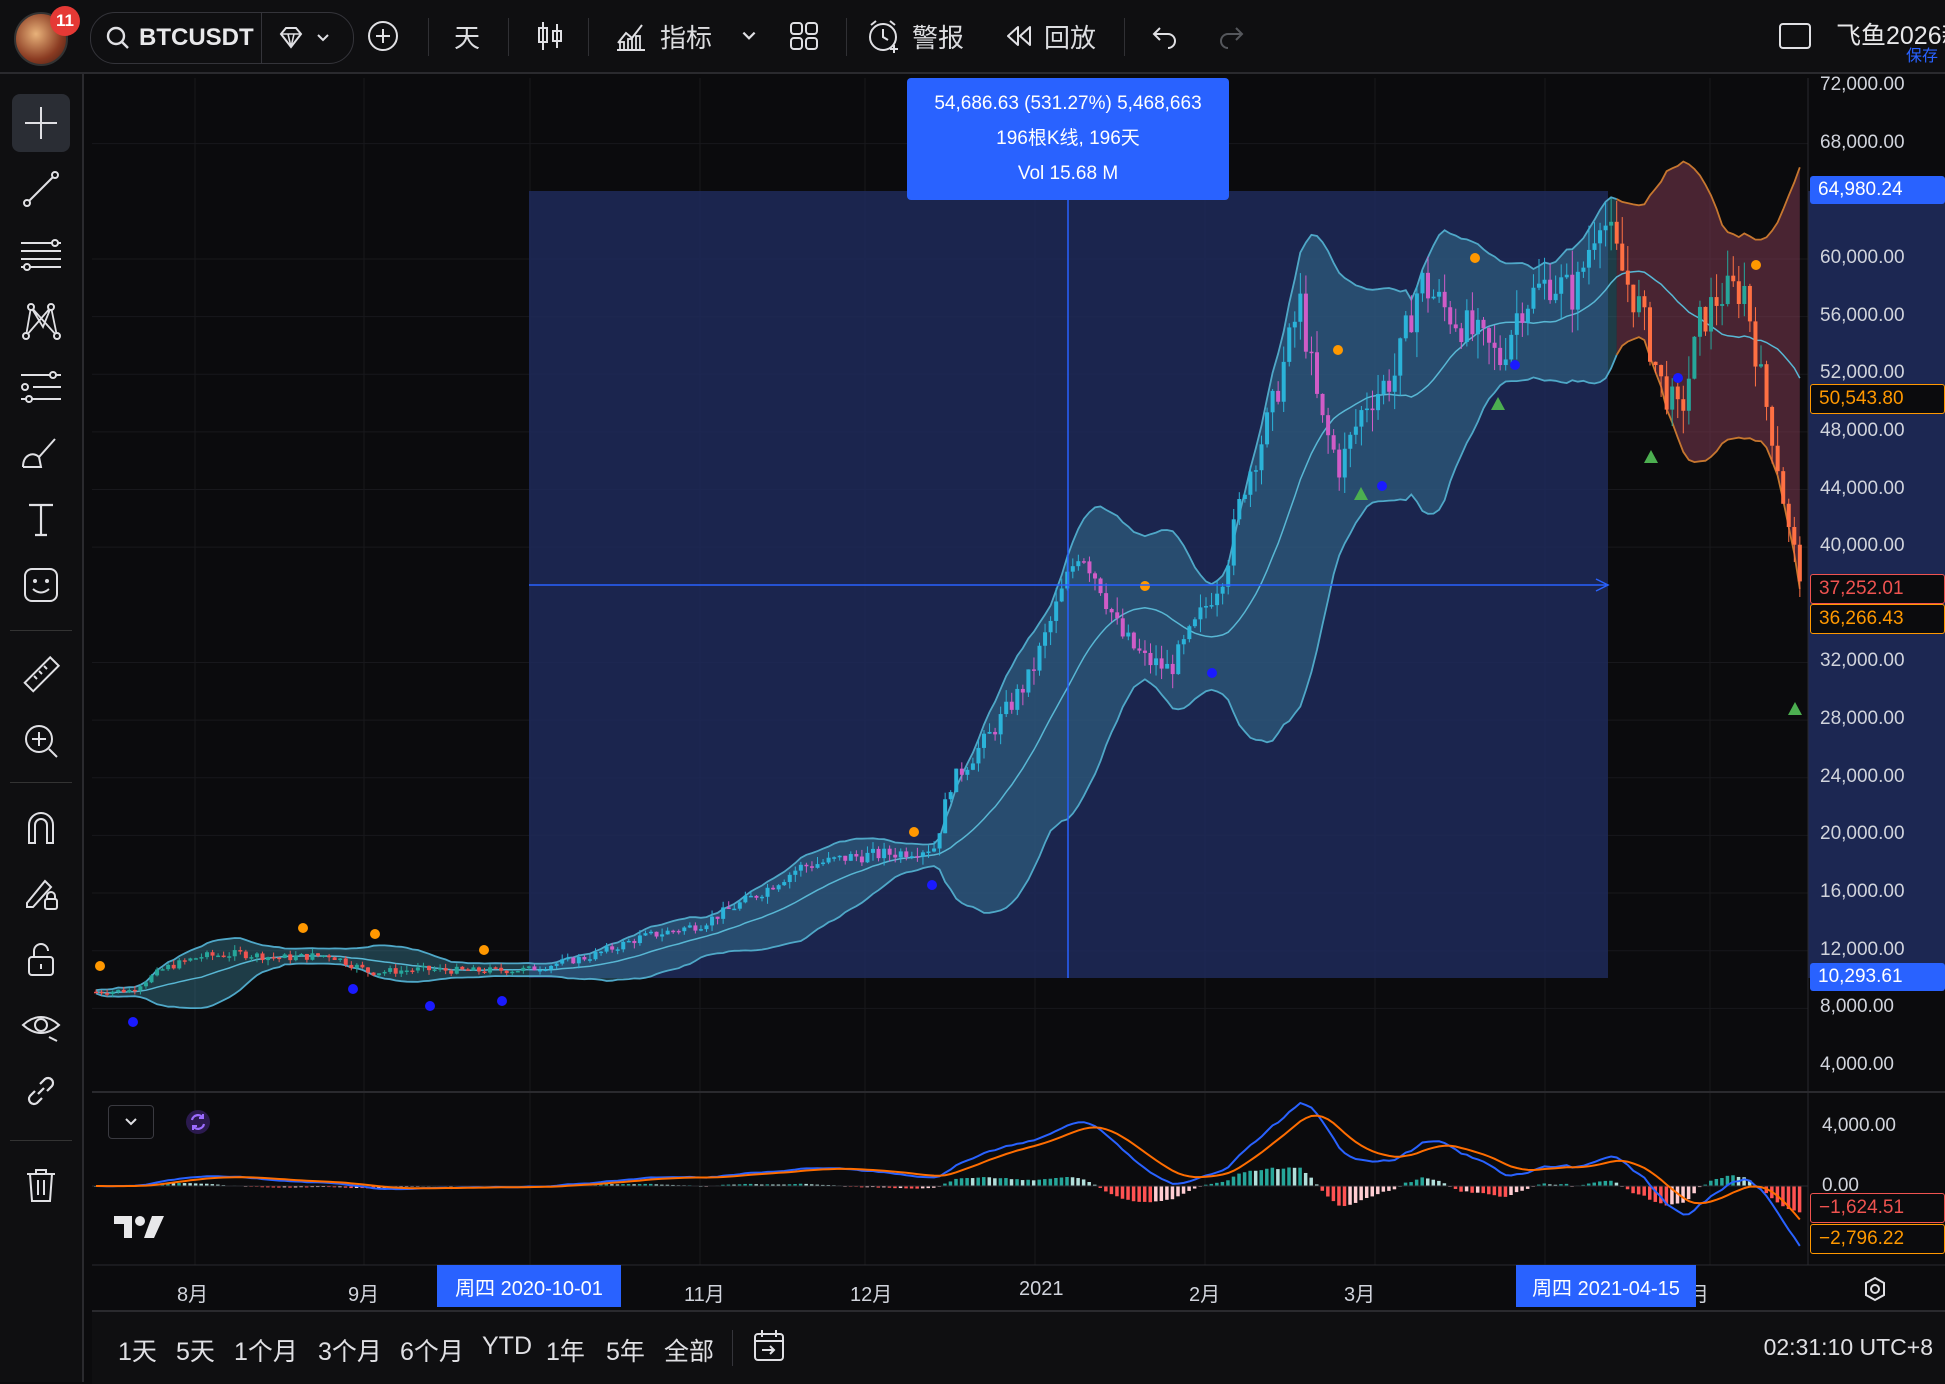  I want to click on range-button: YTD, so click(507, 1346).